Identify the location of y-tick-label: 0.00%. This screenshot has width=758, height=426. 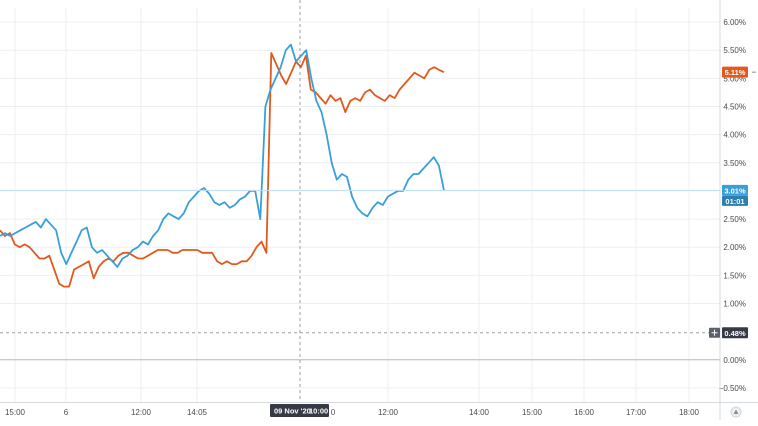
(734, 360).